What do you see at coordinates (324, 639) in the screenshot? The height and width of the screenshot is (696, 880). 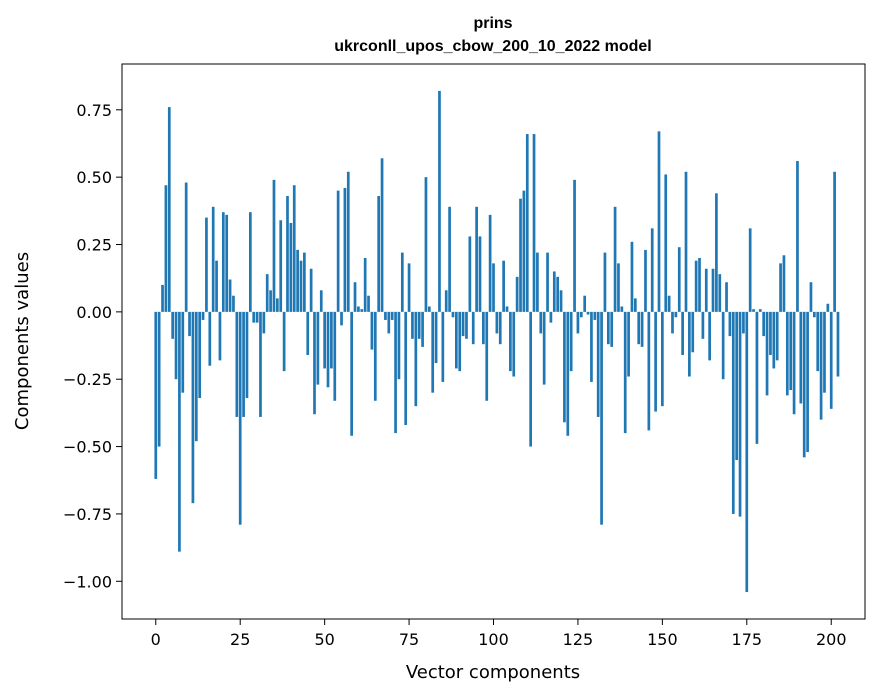 I see `x-tick-label: 50` at bounding box center [324, 639].